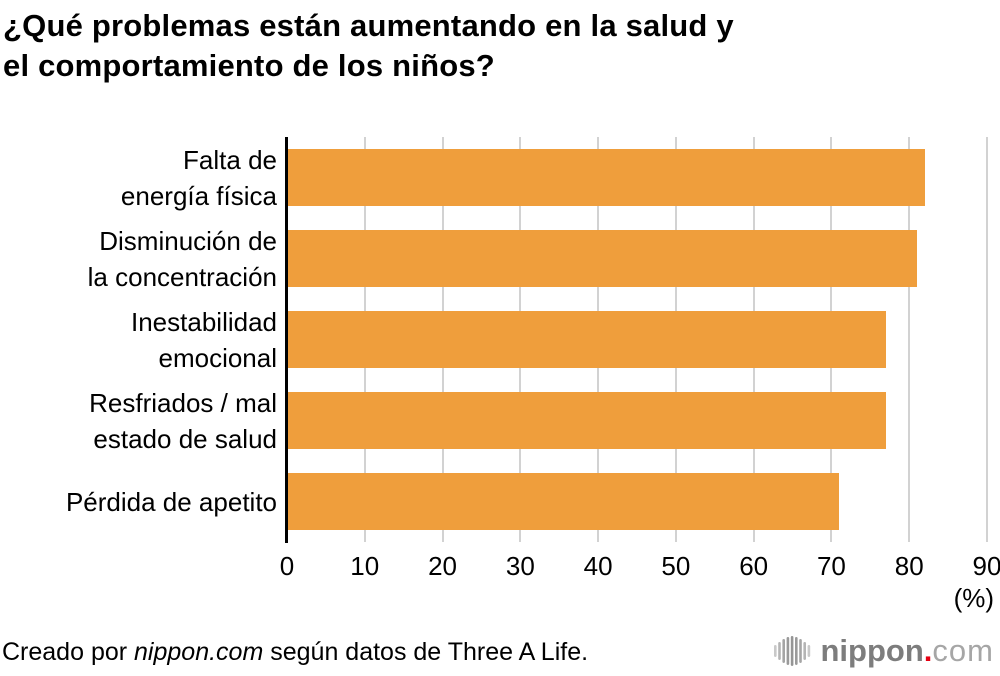  What do you see at coordinates (286, 340) in the screenshot?
I see `y-axis-line` at bounding box center [286, 340].